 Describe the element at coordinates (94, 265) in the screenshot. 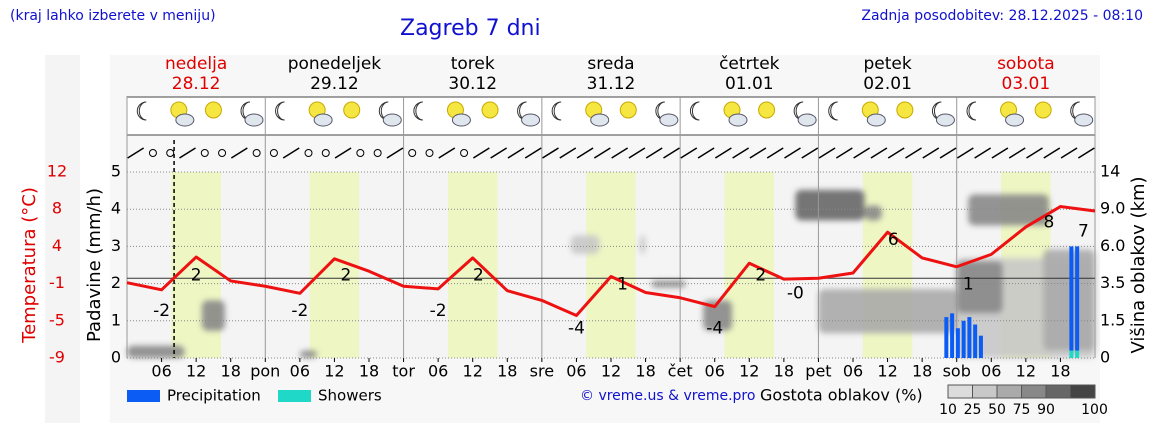

I see `y-axis-title: Padavine (mm/h)` at that location.